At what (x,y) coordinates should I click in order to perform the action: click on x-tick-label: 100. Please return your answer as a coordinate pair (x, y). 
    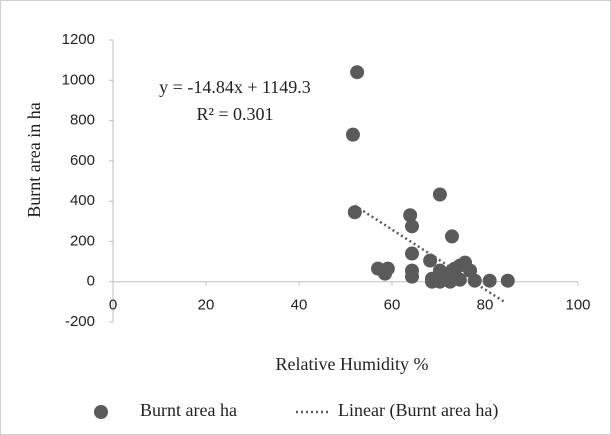
    Looking at the image, I should click on (577, 305).